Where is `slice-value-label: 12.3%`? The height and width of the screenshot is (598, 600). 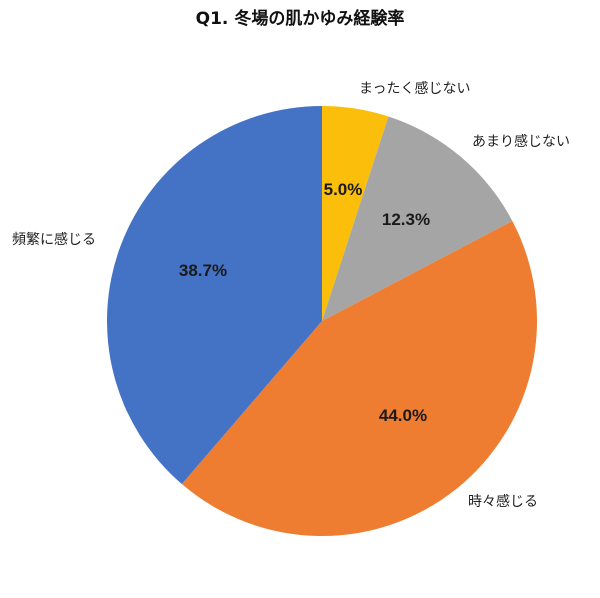
slice-value-label: 12.3% is located at coordinates (406, 219).